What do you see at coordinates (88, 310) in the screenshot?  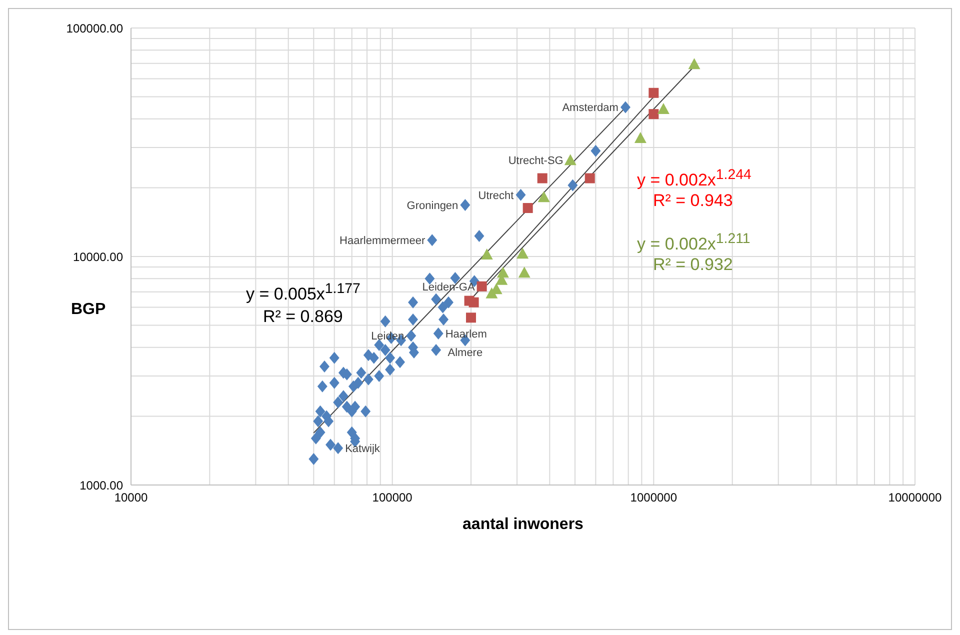 I see `y-axis-title: BGP` at bounding box center [88, 310].